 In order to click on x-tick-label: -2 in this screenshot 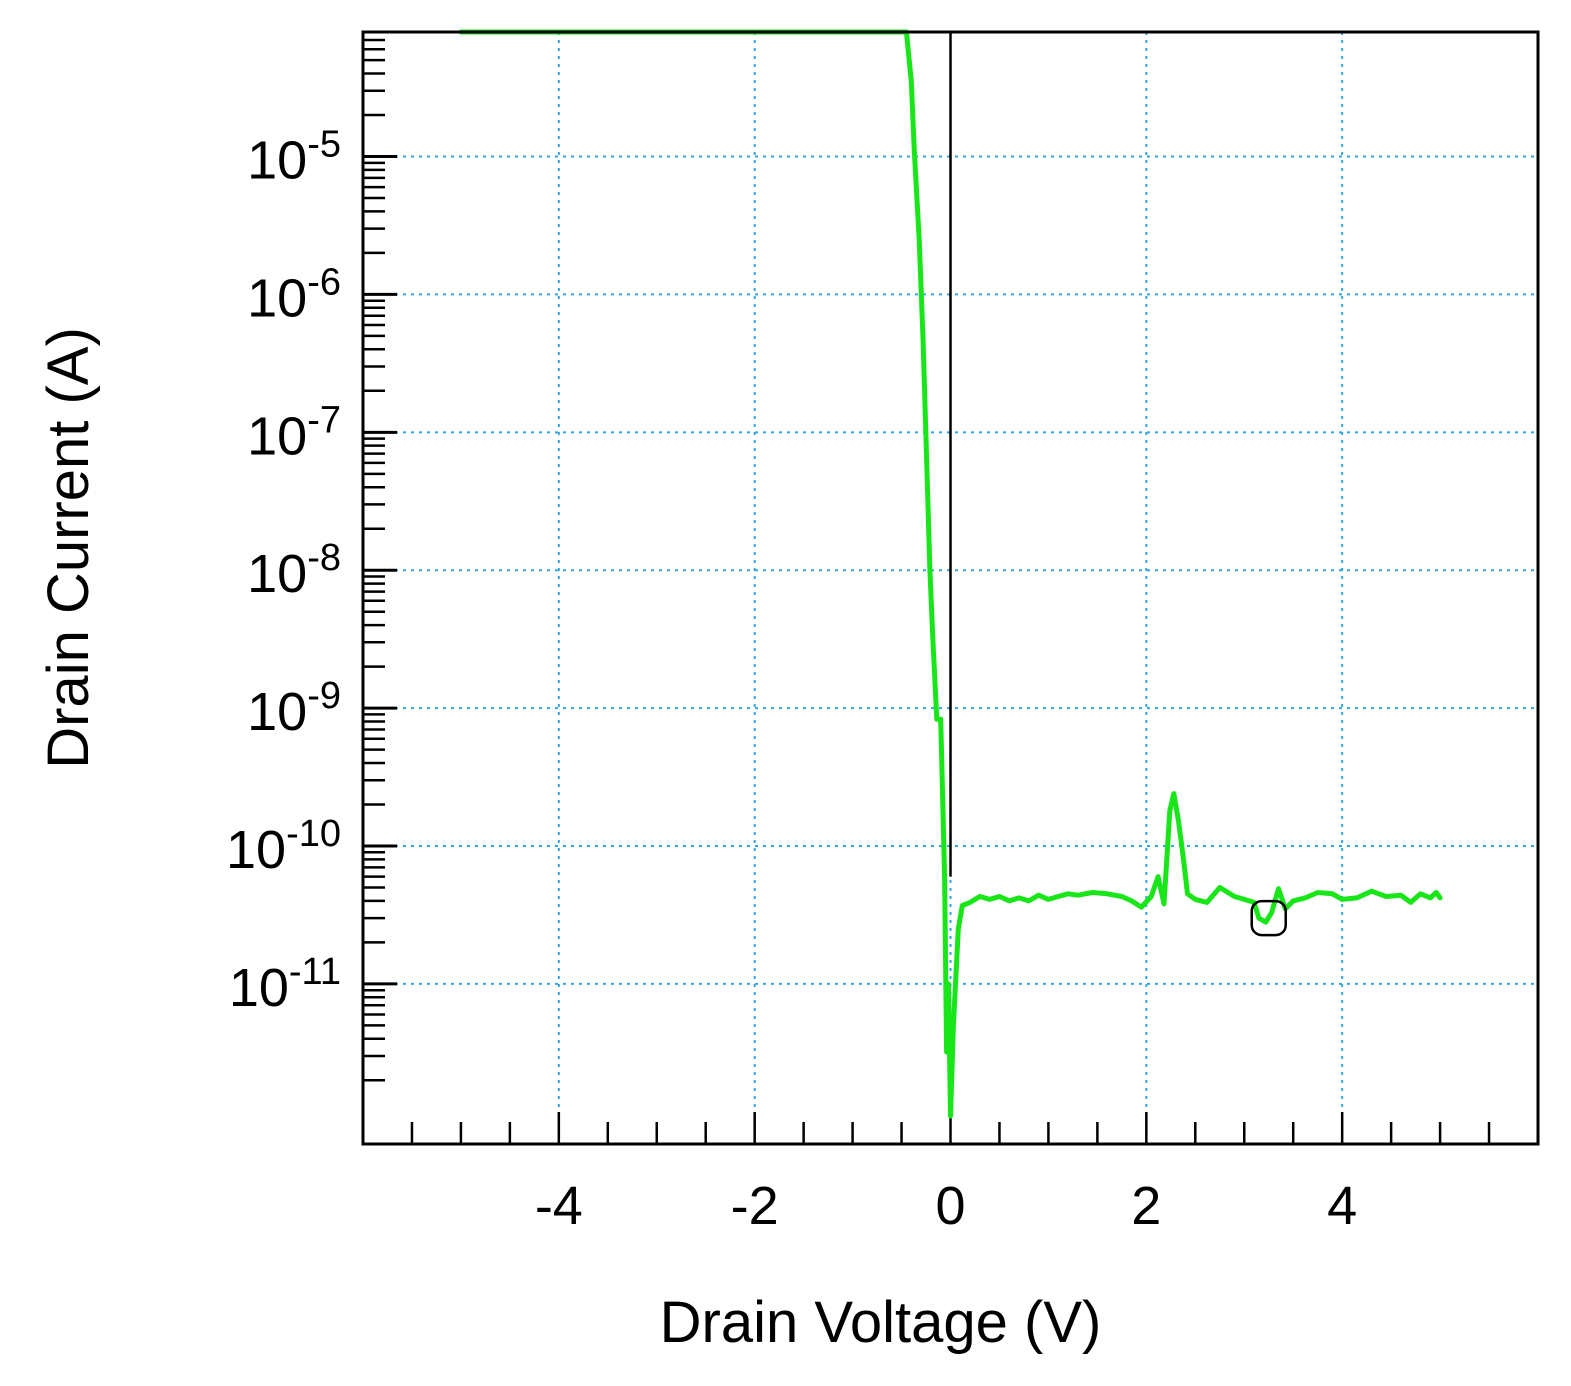, I will do `click(755, 1206)`.